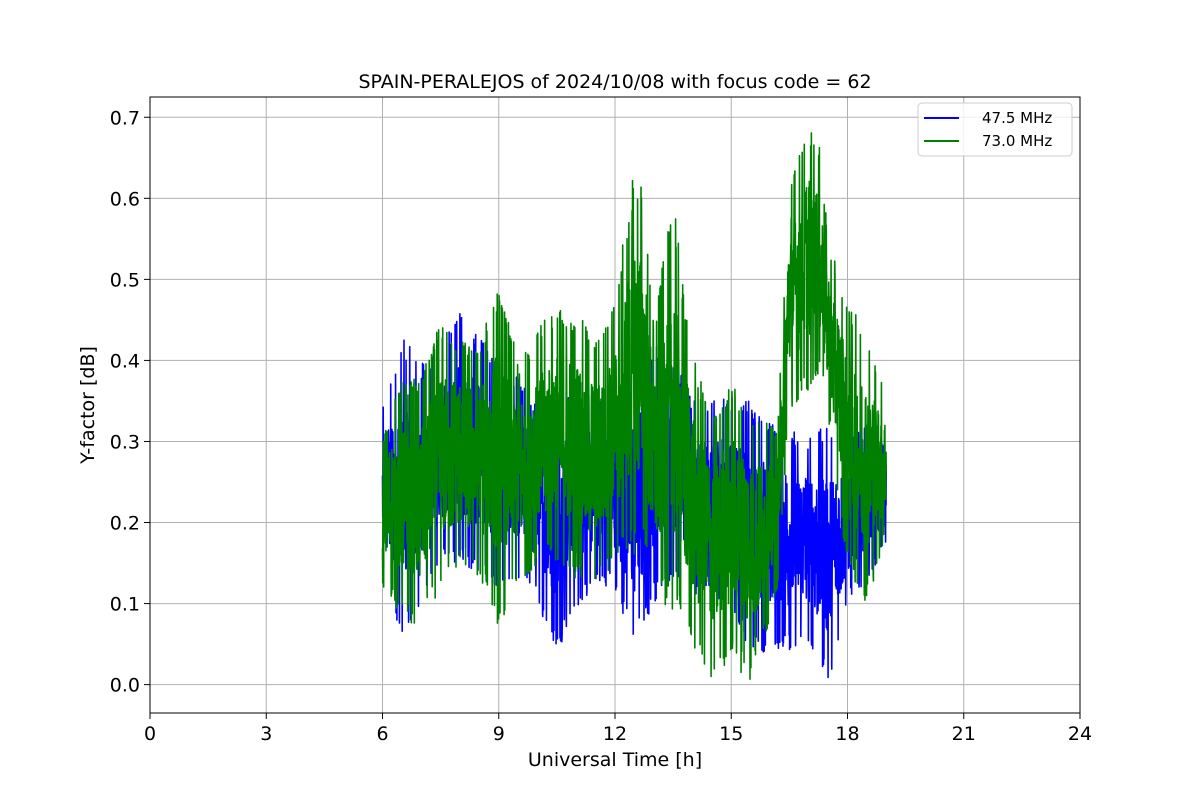  What do you see at coordinates (125, 361) in the screenshot?
I see `y-tick-label: 0.4` at bounding box center [125, 361].